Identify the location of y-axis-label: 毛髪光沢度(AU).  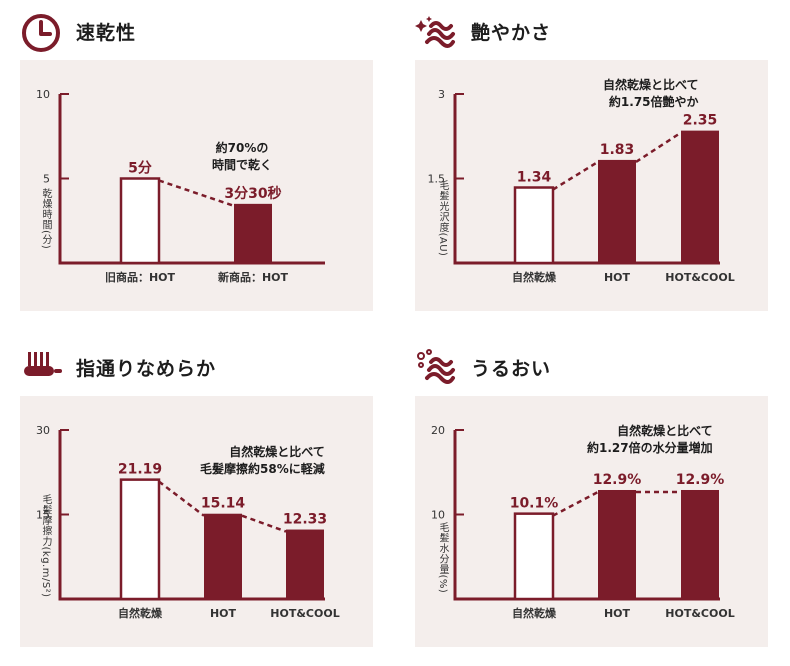
(442, 218).